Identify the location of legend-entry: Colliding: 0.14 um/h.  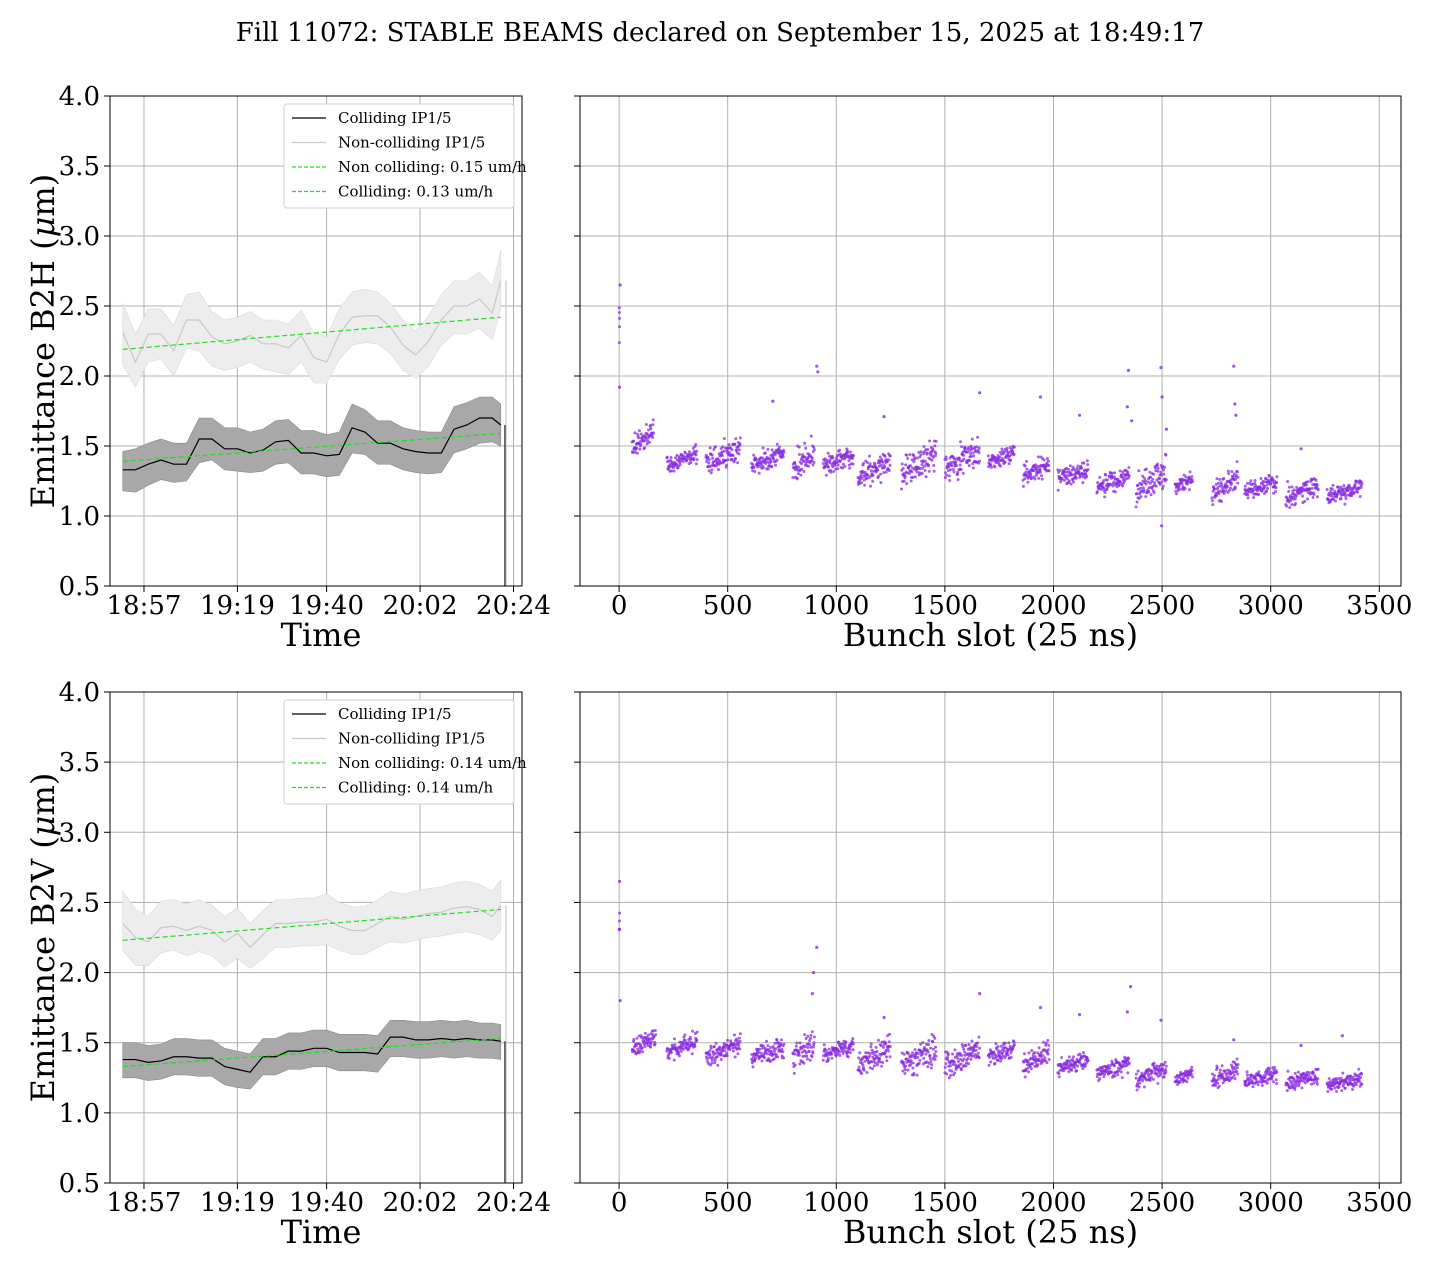
(415, 788).